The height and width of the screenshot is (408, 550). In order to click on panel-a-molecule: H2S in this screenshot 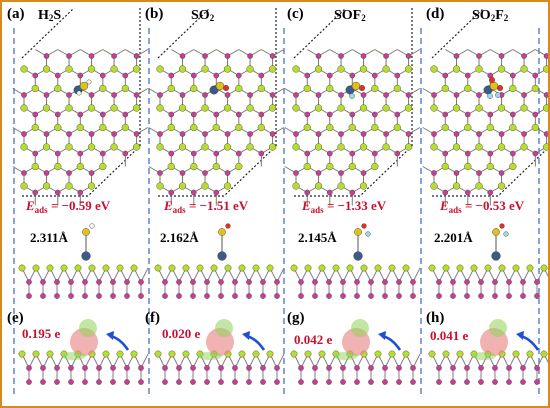, I will do `click(50, 15)`.